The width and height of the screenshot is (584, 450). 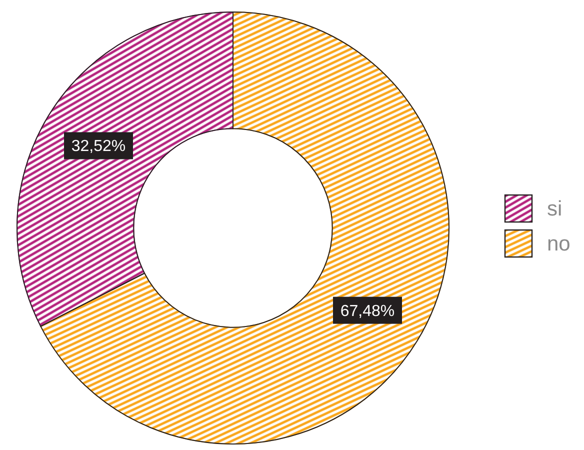 What do you see at coordinates (558, 244) in the screenshot?
I see `legend-label: no` at bounding box center [558, 244].